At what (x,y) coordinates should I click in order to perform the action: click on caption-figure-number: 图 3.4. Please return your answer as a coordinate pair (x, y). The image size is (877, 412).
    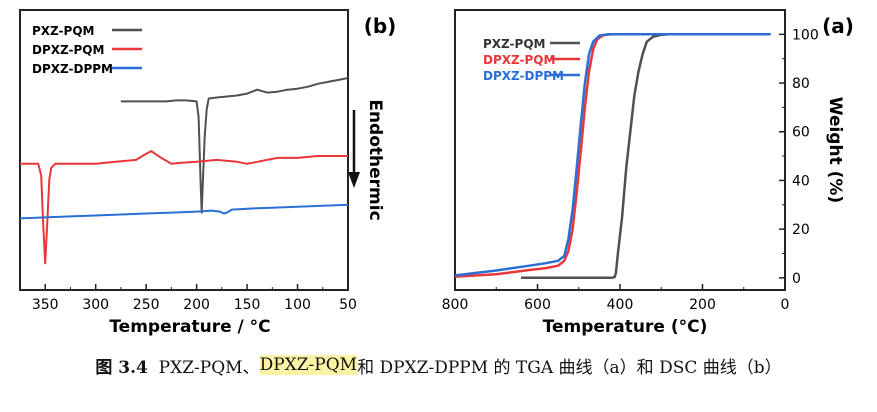
    Looking at the image, I should click on (121, 367).